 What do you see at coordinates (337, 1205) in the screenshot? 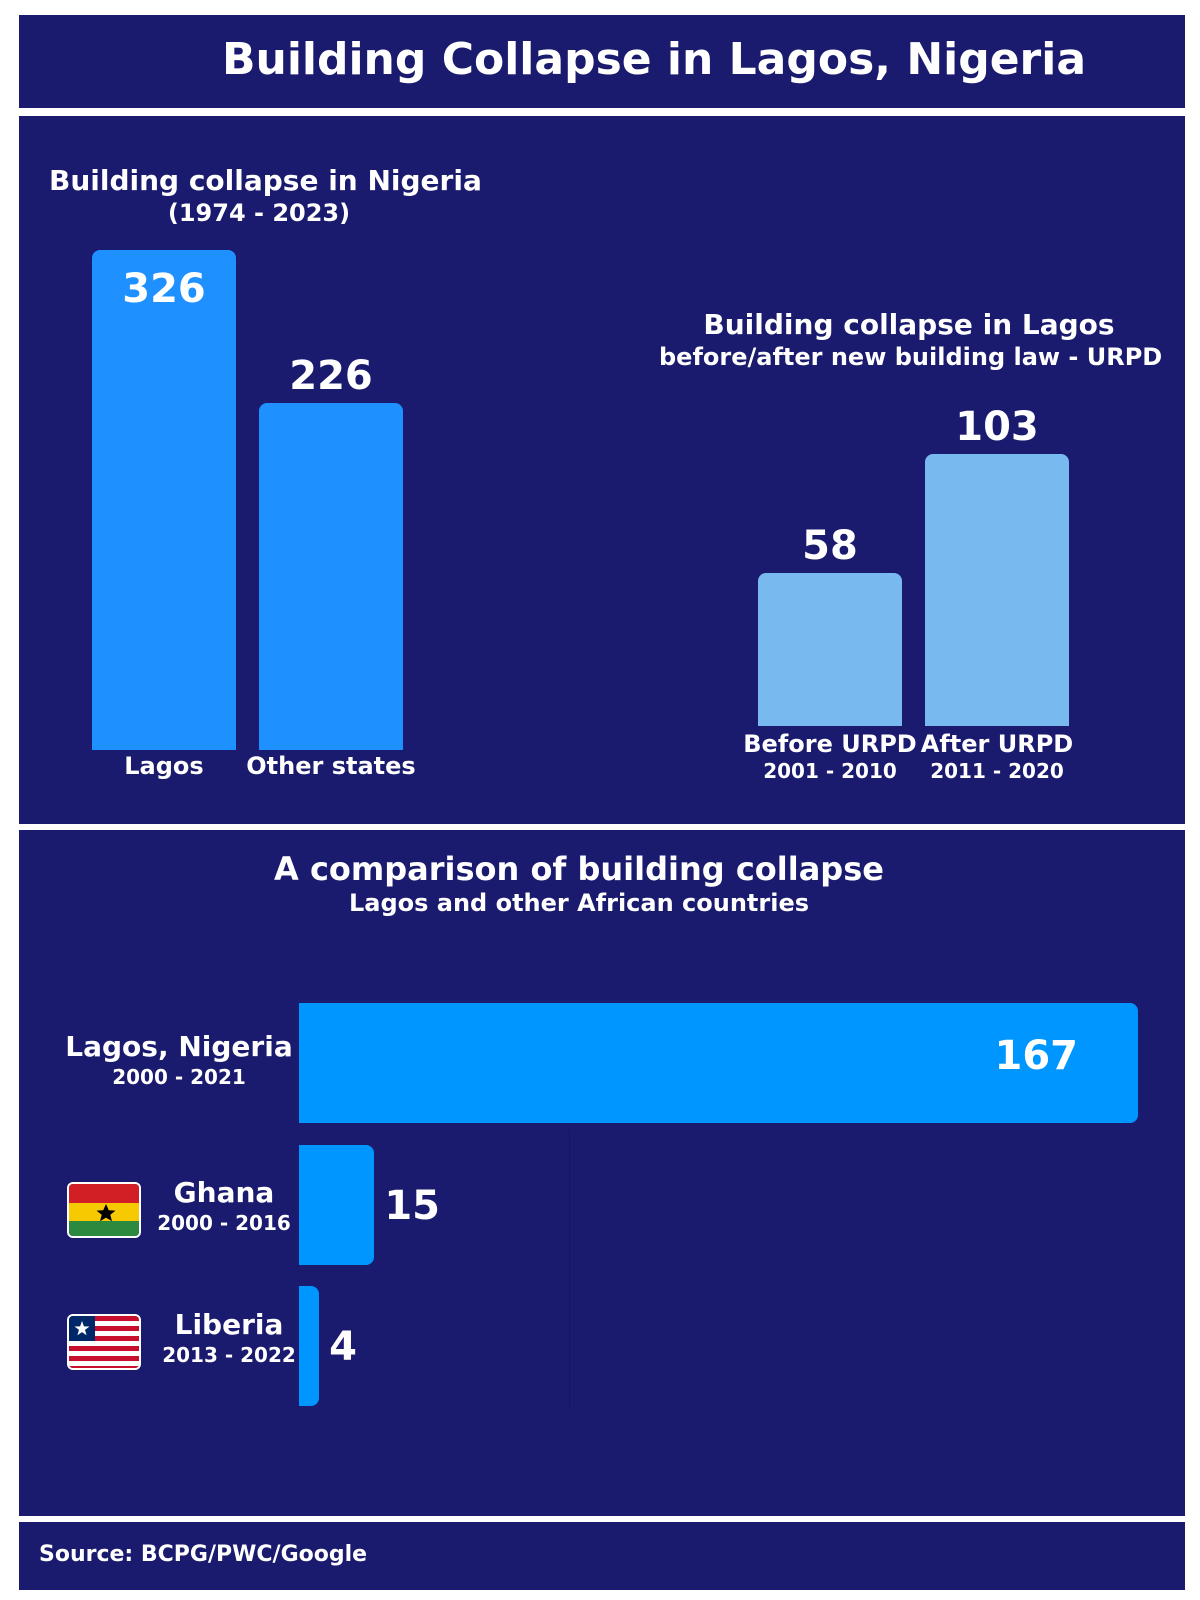
I see `bar-ghana` at bounding box center [337, 1205].